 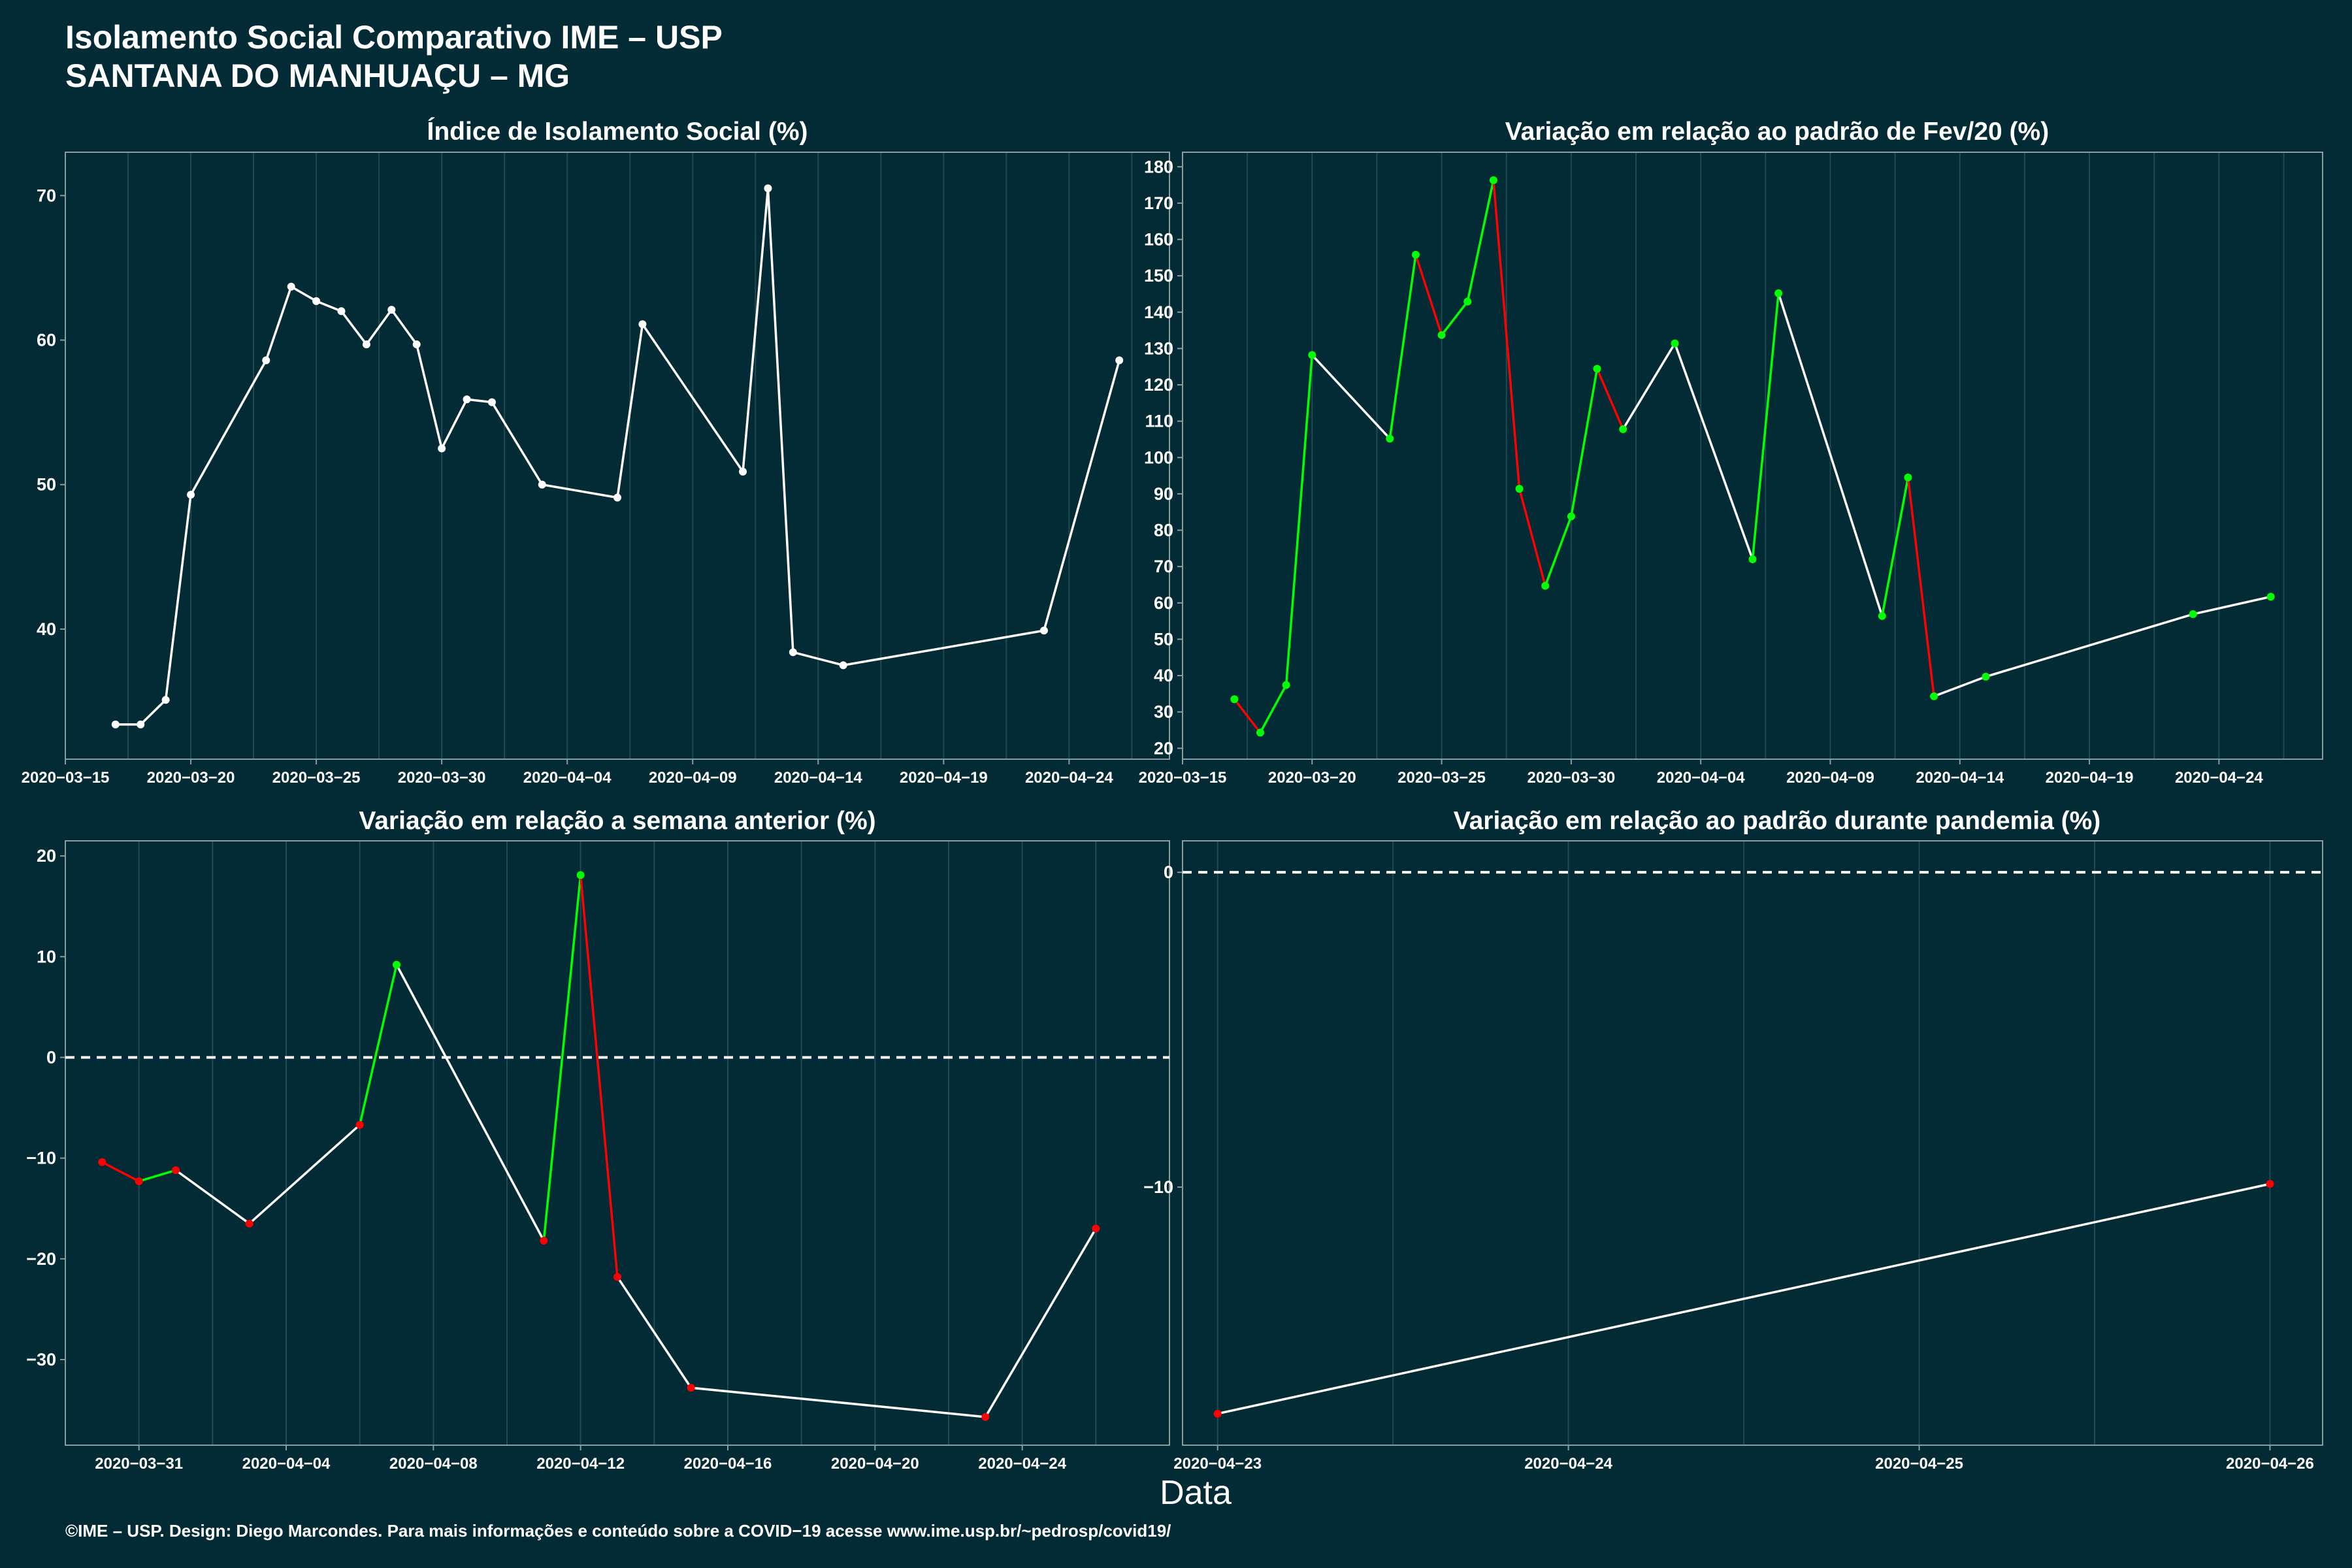 What do you see at coordinates (316, 778) in the screenshot?
I see `panel-1-x-tick-label: 2020−03−25` at bounding box center [316, 778].